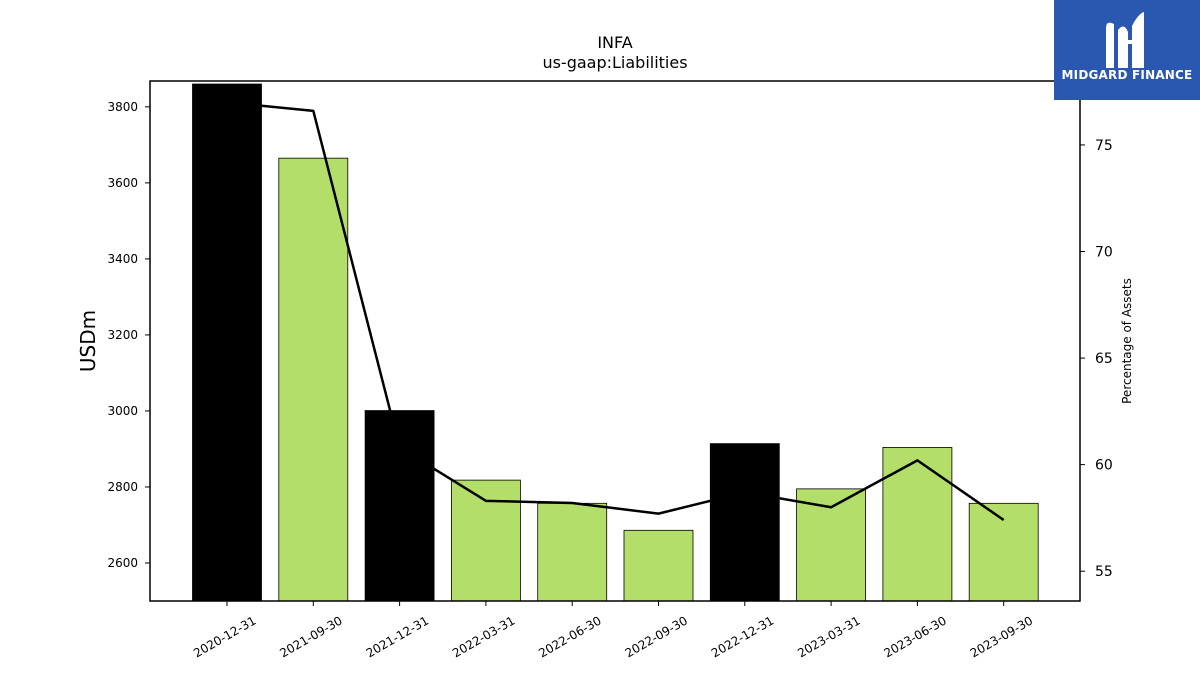 This screenshot has height=675, width=1200. Describe the element at coordinates (828, 636) in the screenshot. I see `x-tick-label: 2023-03-31` at that location.